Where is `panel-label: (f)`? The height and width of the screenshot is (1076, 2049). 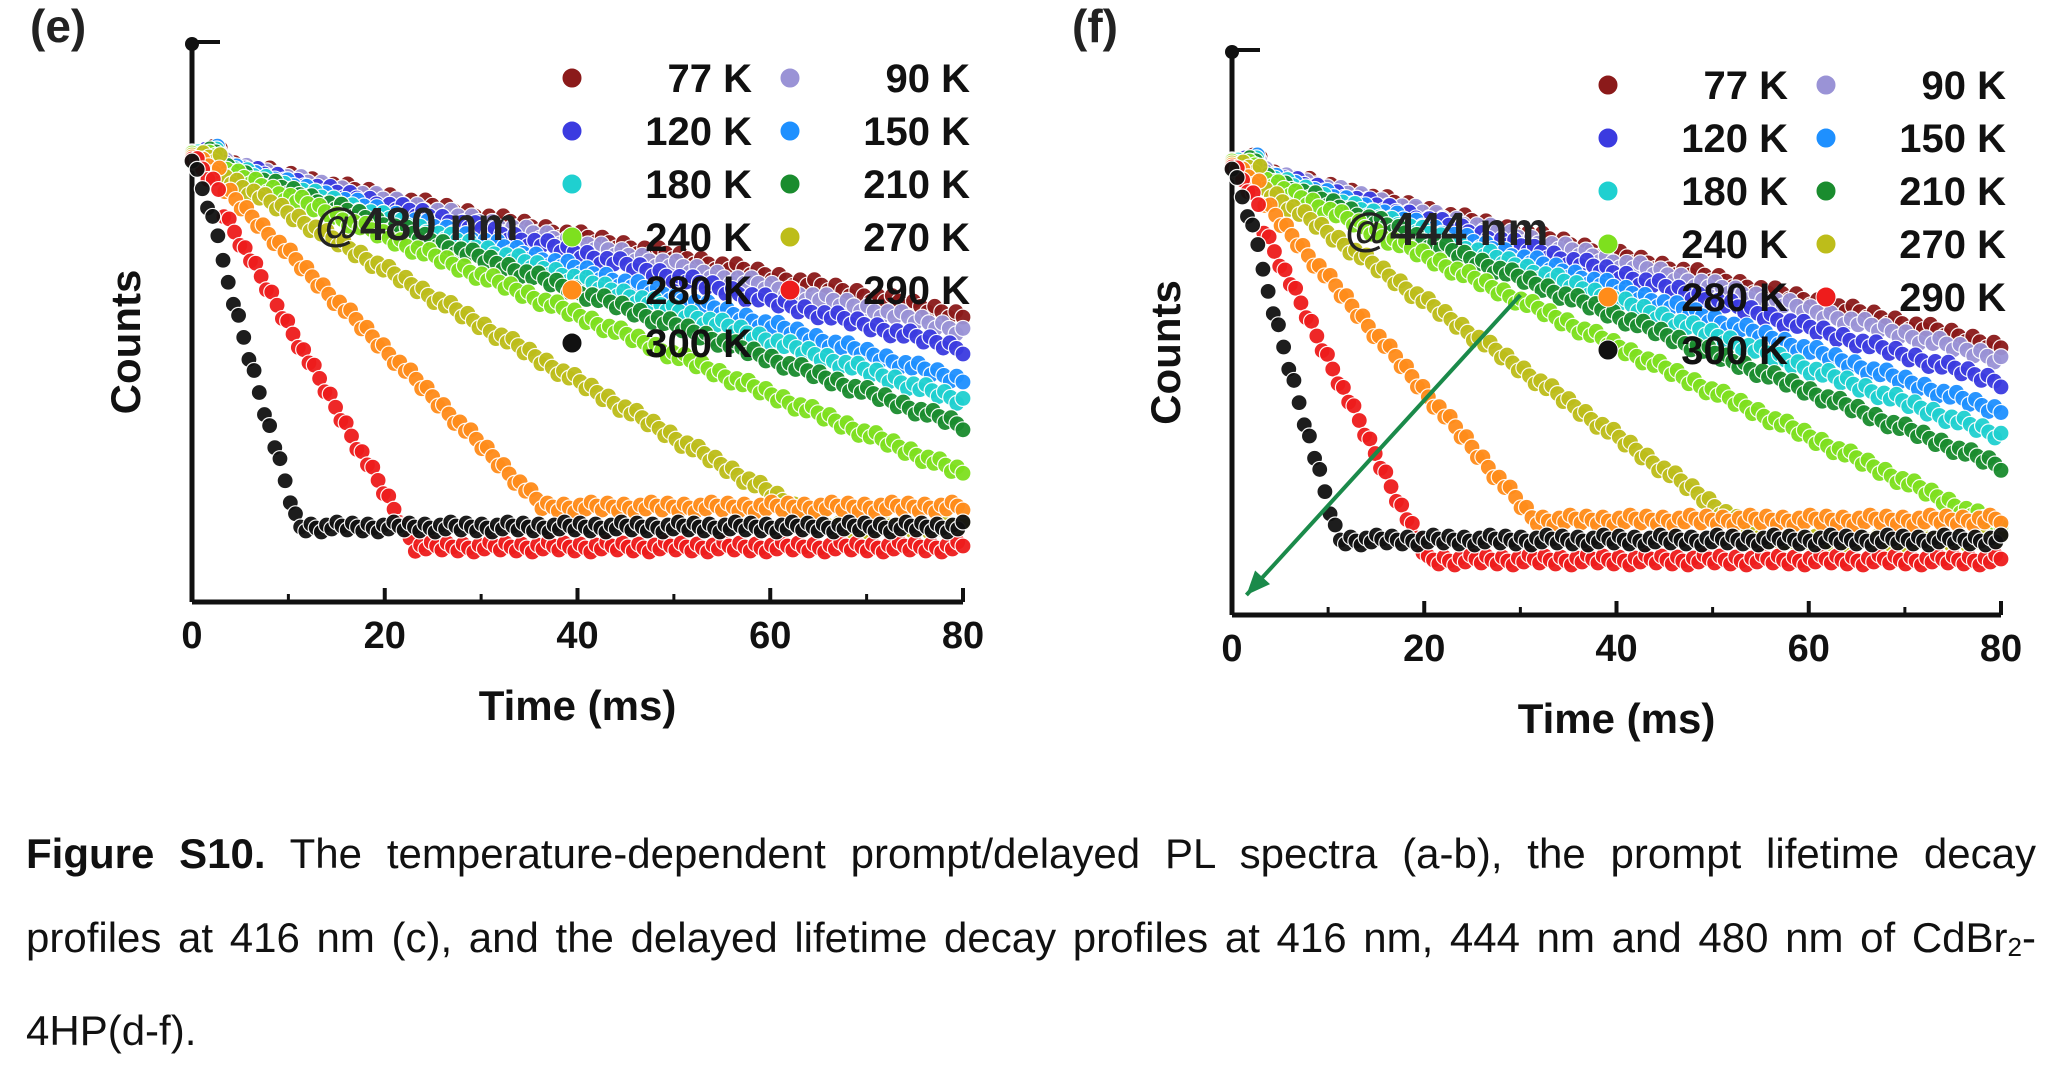
panel-label: (f) is located at coordinates (1095, 26).